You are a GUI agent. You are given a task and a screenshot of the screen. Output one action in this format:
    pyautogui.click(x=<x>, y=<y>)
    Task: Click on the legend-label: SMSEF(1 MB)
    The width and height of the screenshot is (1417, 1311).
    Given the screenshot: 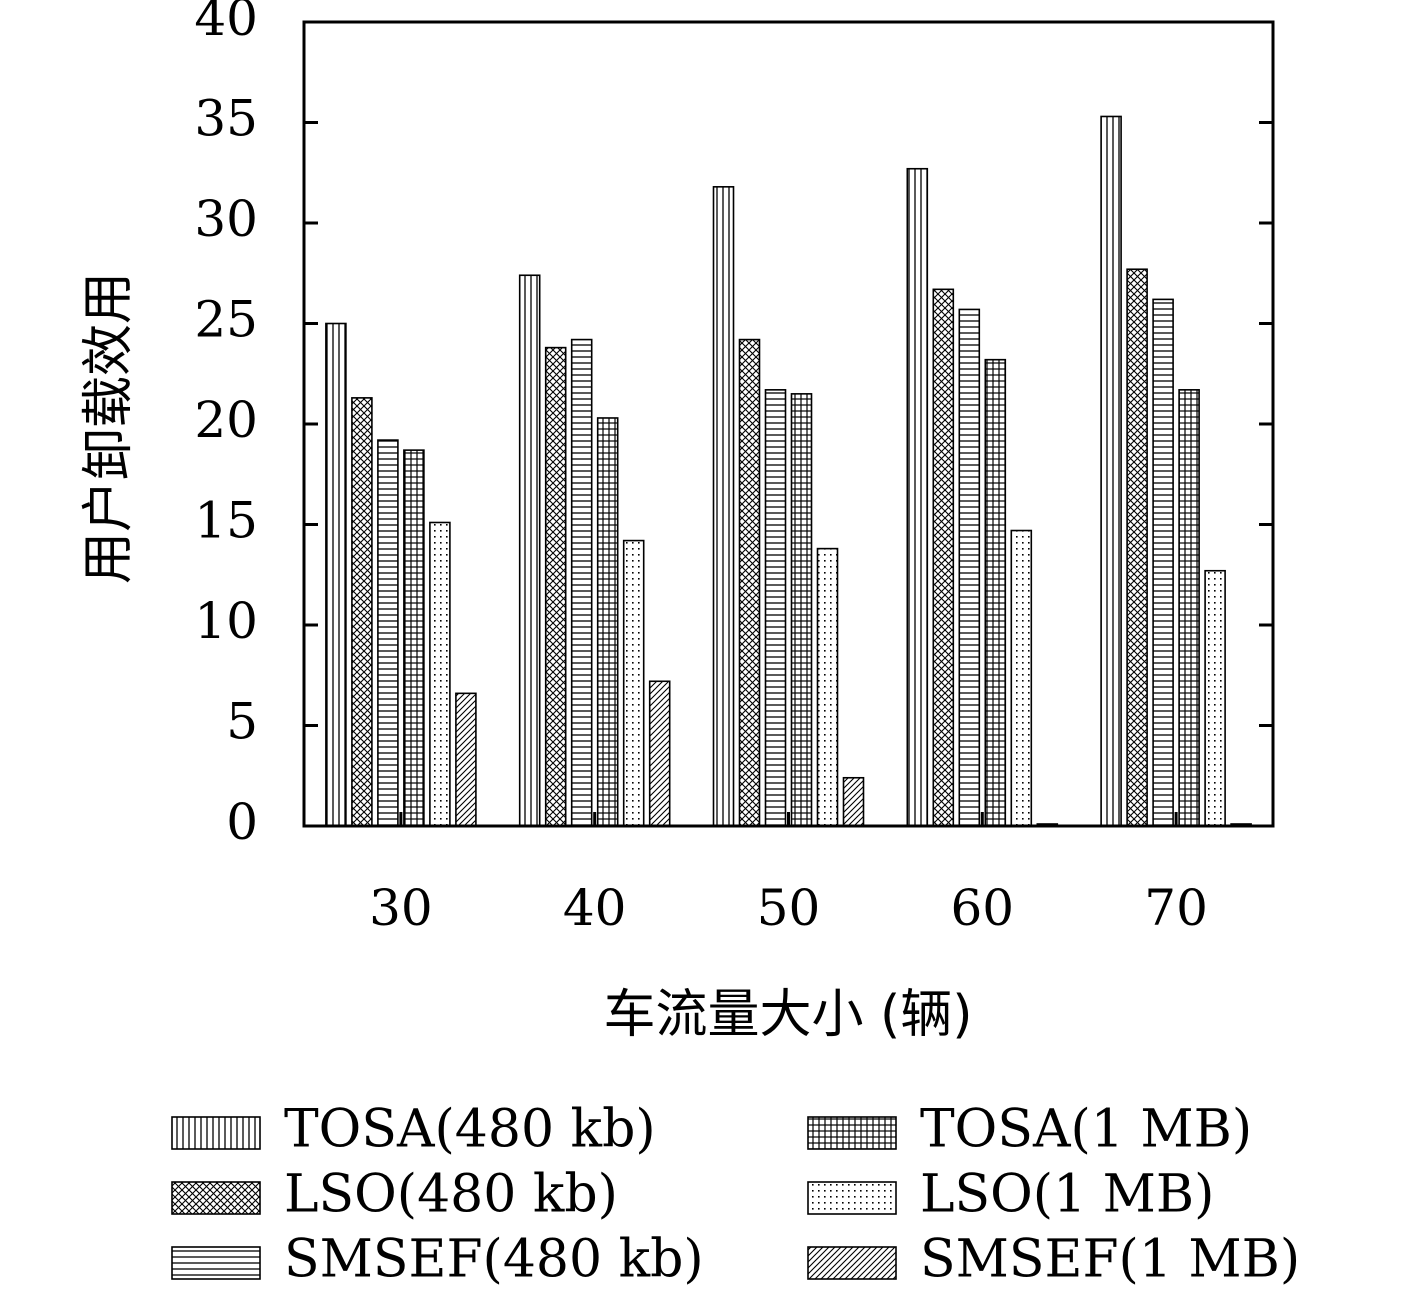 What is the action you would take?
    pyautogui.click(x=1110, y=1260)
    